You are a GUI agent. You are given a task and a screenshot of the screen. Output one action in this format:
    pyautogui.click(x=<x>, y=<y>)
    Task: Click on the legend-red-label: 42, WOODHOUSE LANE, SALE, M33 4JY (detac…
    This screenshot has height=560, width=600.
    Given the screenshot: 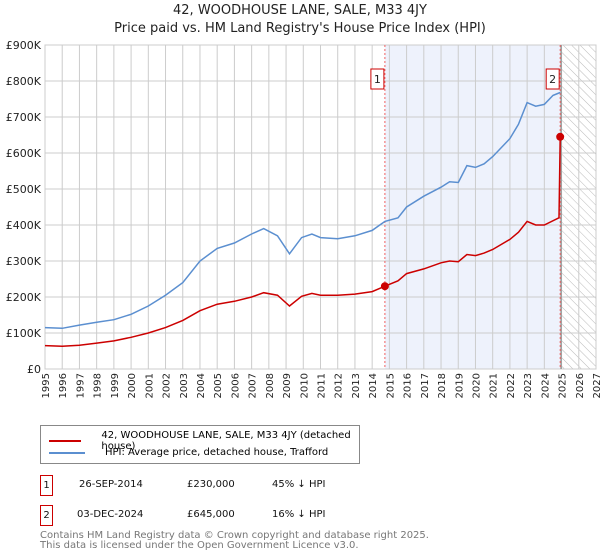 What is the action you would take?
    pyautogui.click(x=226, y=441)
    